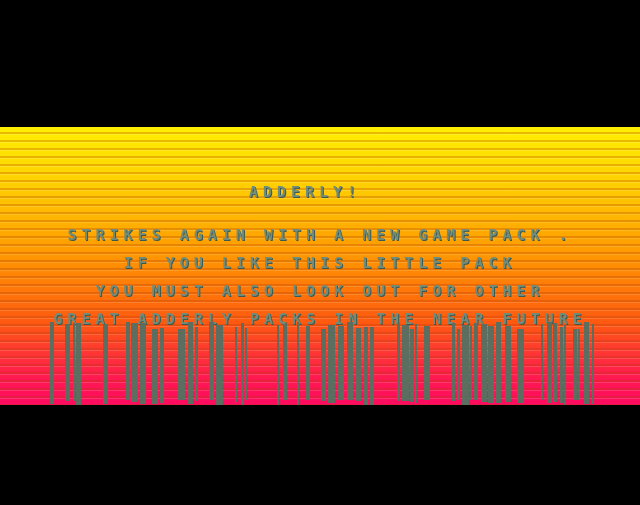 This screenshot has width=640, height=505. What do you see at coordinates (320, 263) in the screenshot?
I see `scroll-line: IF YOU LIKE THIS LITTLE PACK` at bounding box center [320, 263].